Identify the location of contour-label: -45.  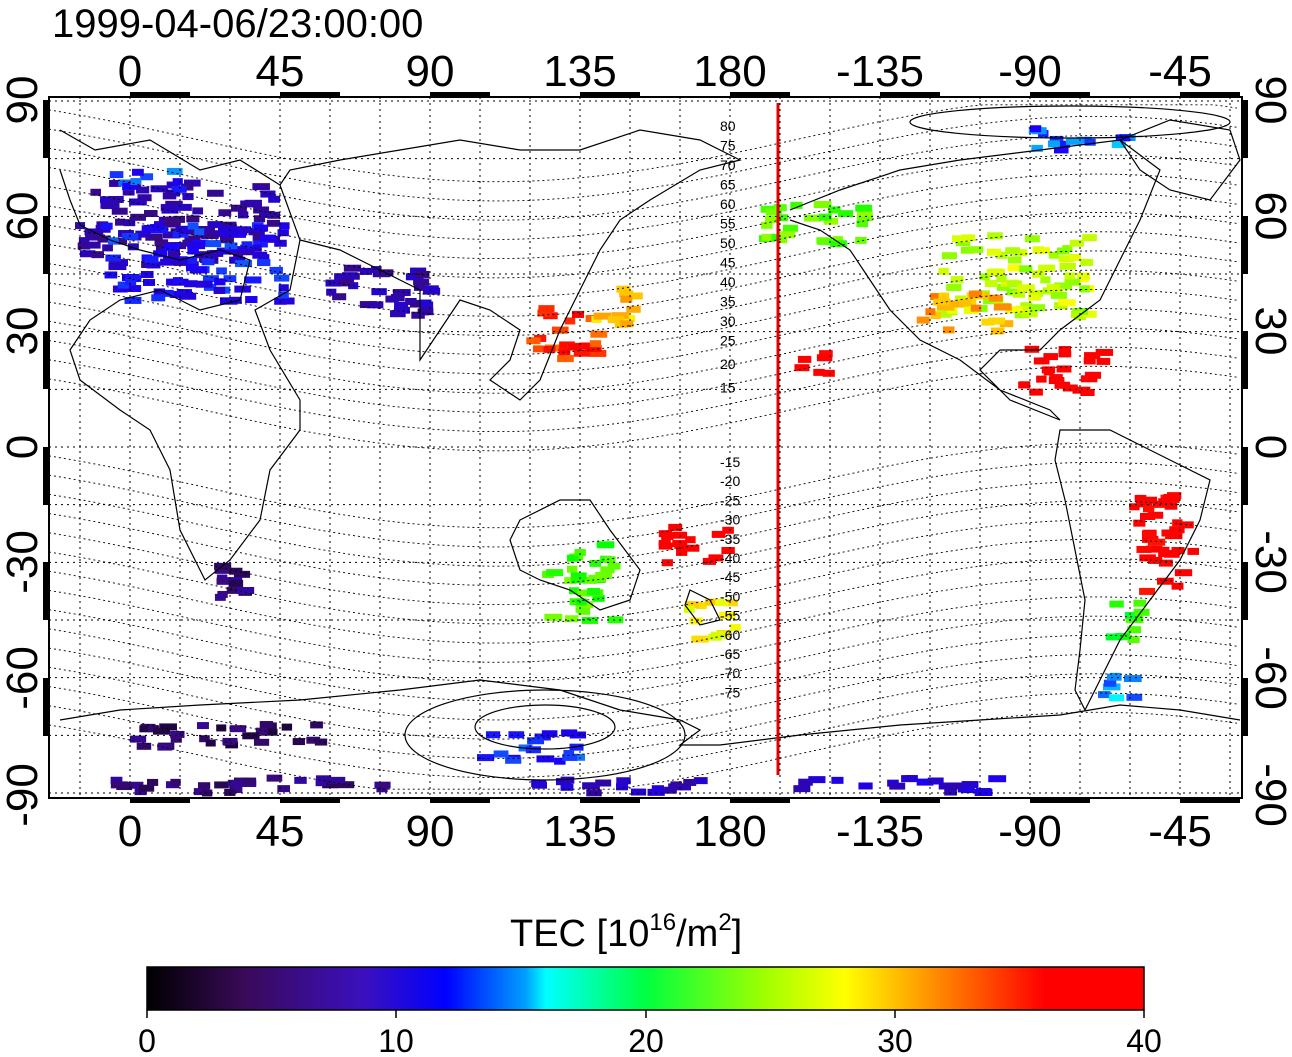
(730, 577).